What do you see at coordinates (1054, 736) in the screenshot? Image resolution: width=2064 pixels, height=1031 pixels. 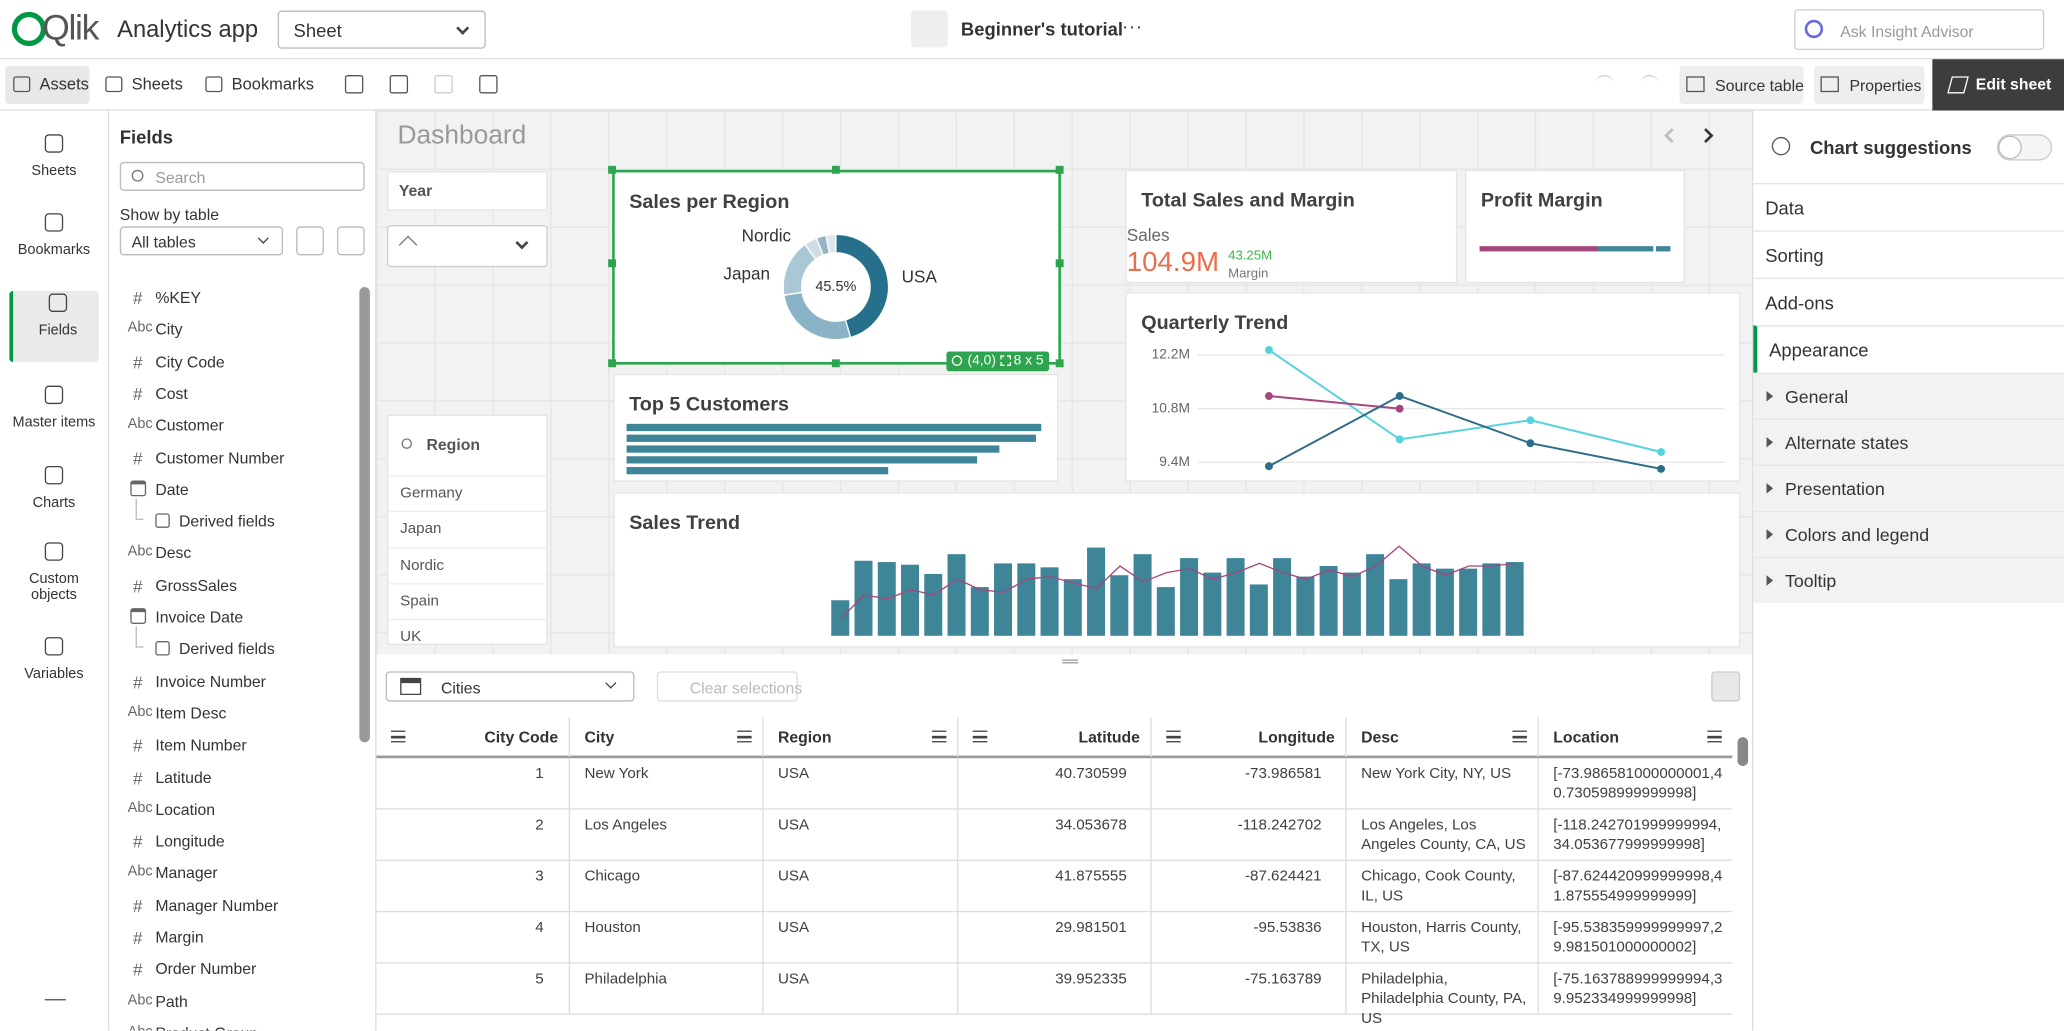 I see `column-header: Latitude` at bounding box center [1054, 736].